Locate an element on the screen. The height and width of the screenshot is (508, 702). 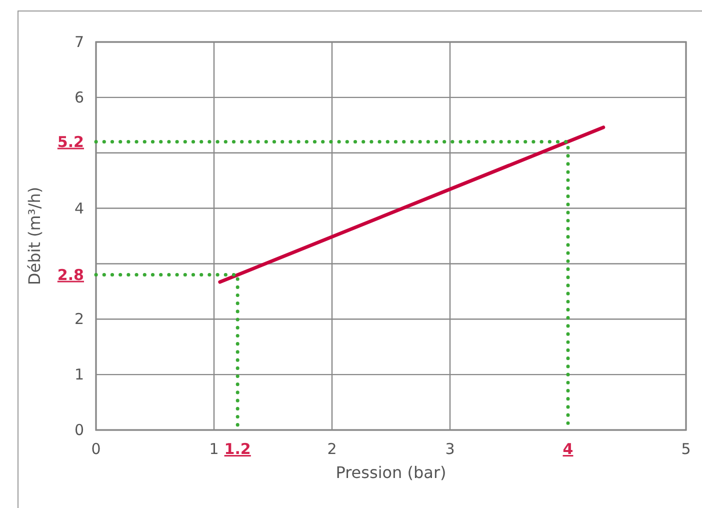
y-tick-label: 4 is located at coordinates (79, 208).